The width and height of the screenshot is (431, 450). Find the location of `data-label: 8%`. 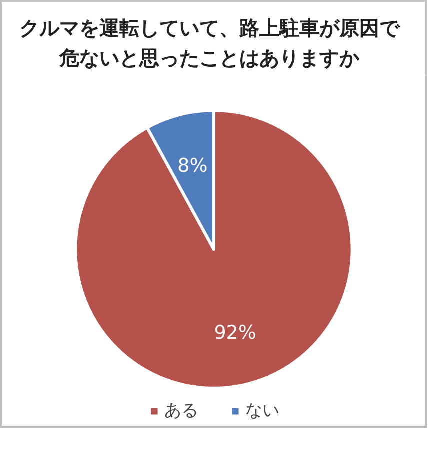

data-label: 8% is located at coordinates (193, 166).